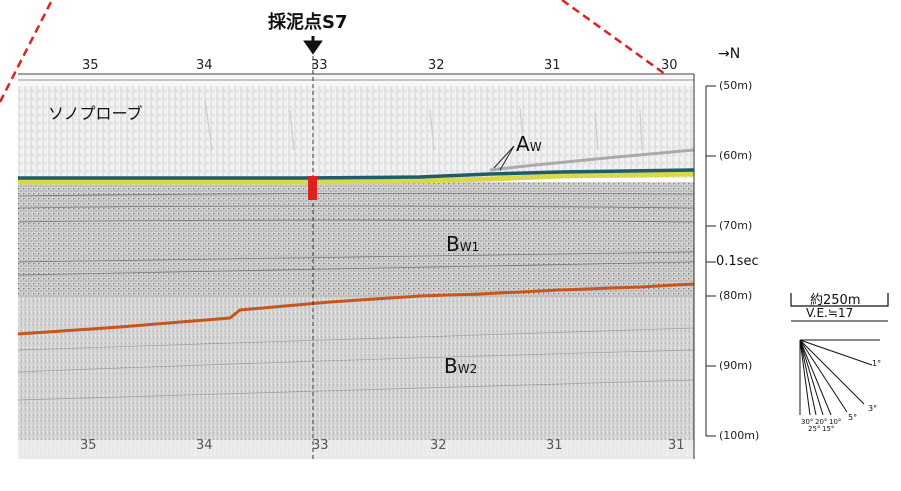 Image resolution: width=901 pixels, height=491 pixels. What do you see at coordinates (814, 429) in the screenshot?
I see `slope-angle-label: 25°` at bounding box center [814, 429].